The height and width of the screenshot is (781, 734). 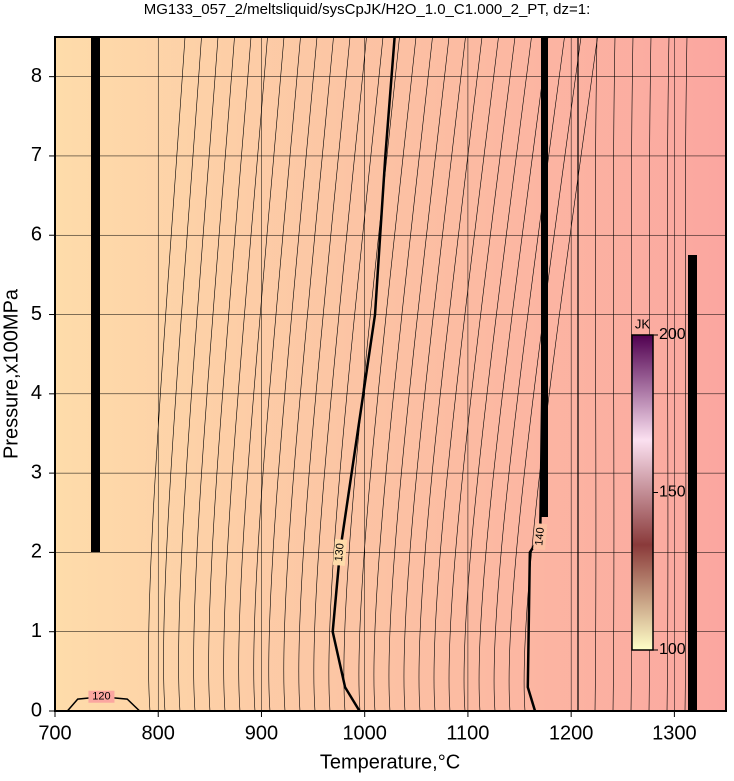 What do you see at coordinates (36, 552) in the screenshot?
I see `y-tick-label: 2` at bounding box center [36, 552].